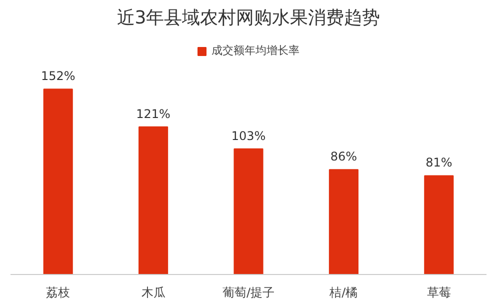 The width and height of the screenshot is (496, 302). Describe the element at coordinates (439, 163) in the screenshot. I see `data-label: 81%` at that location.